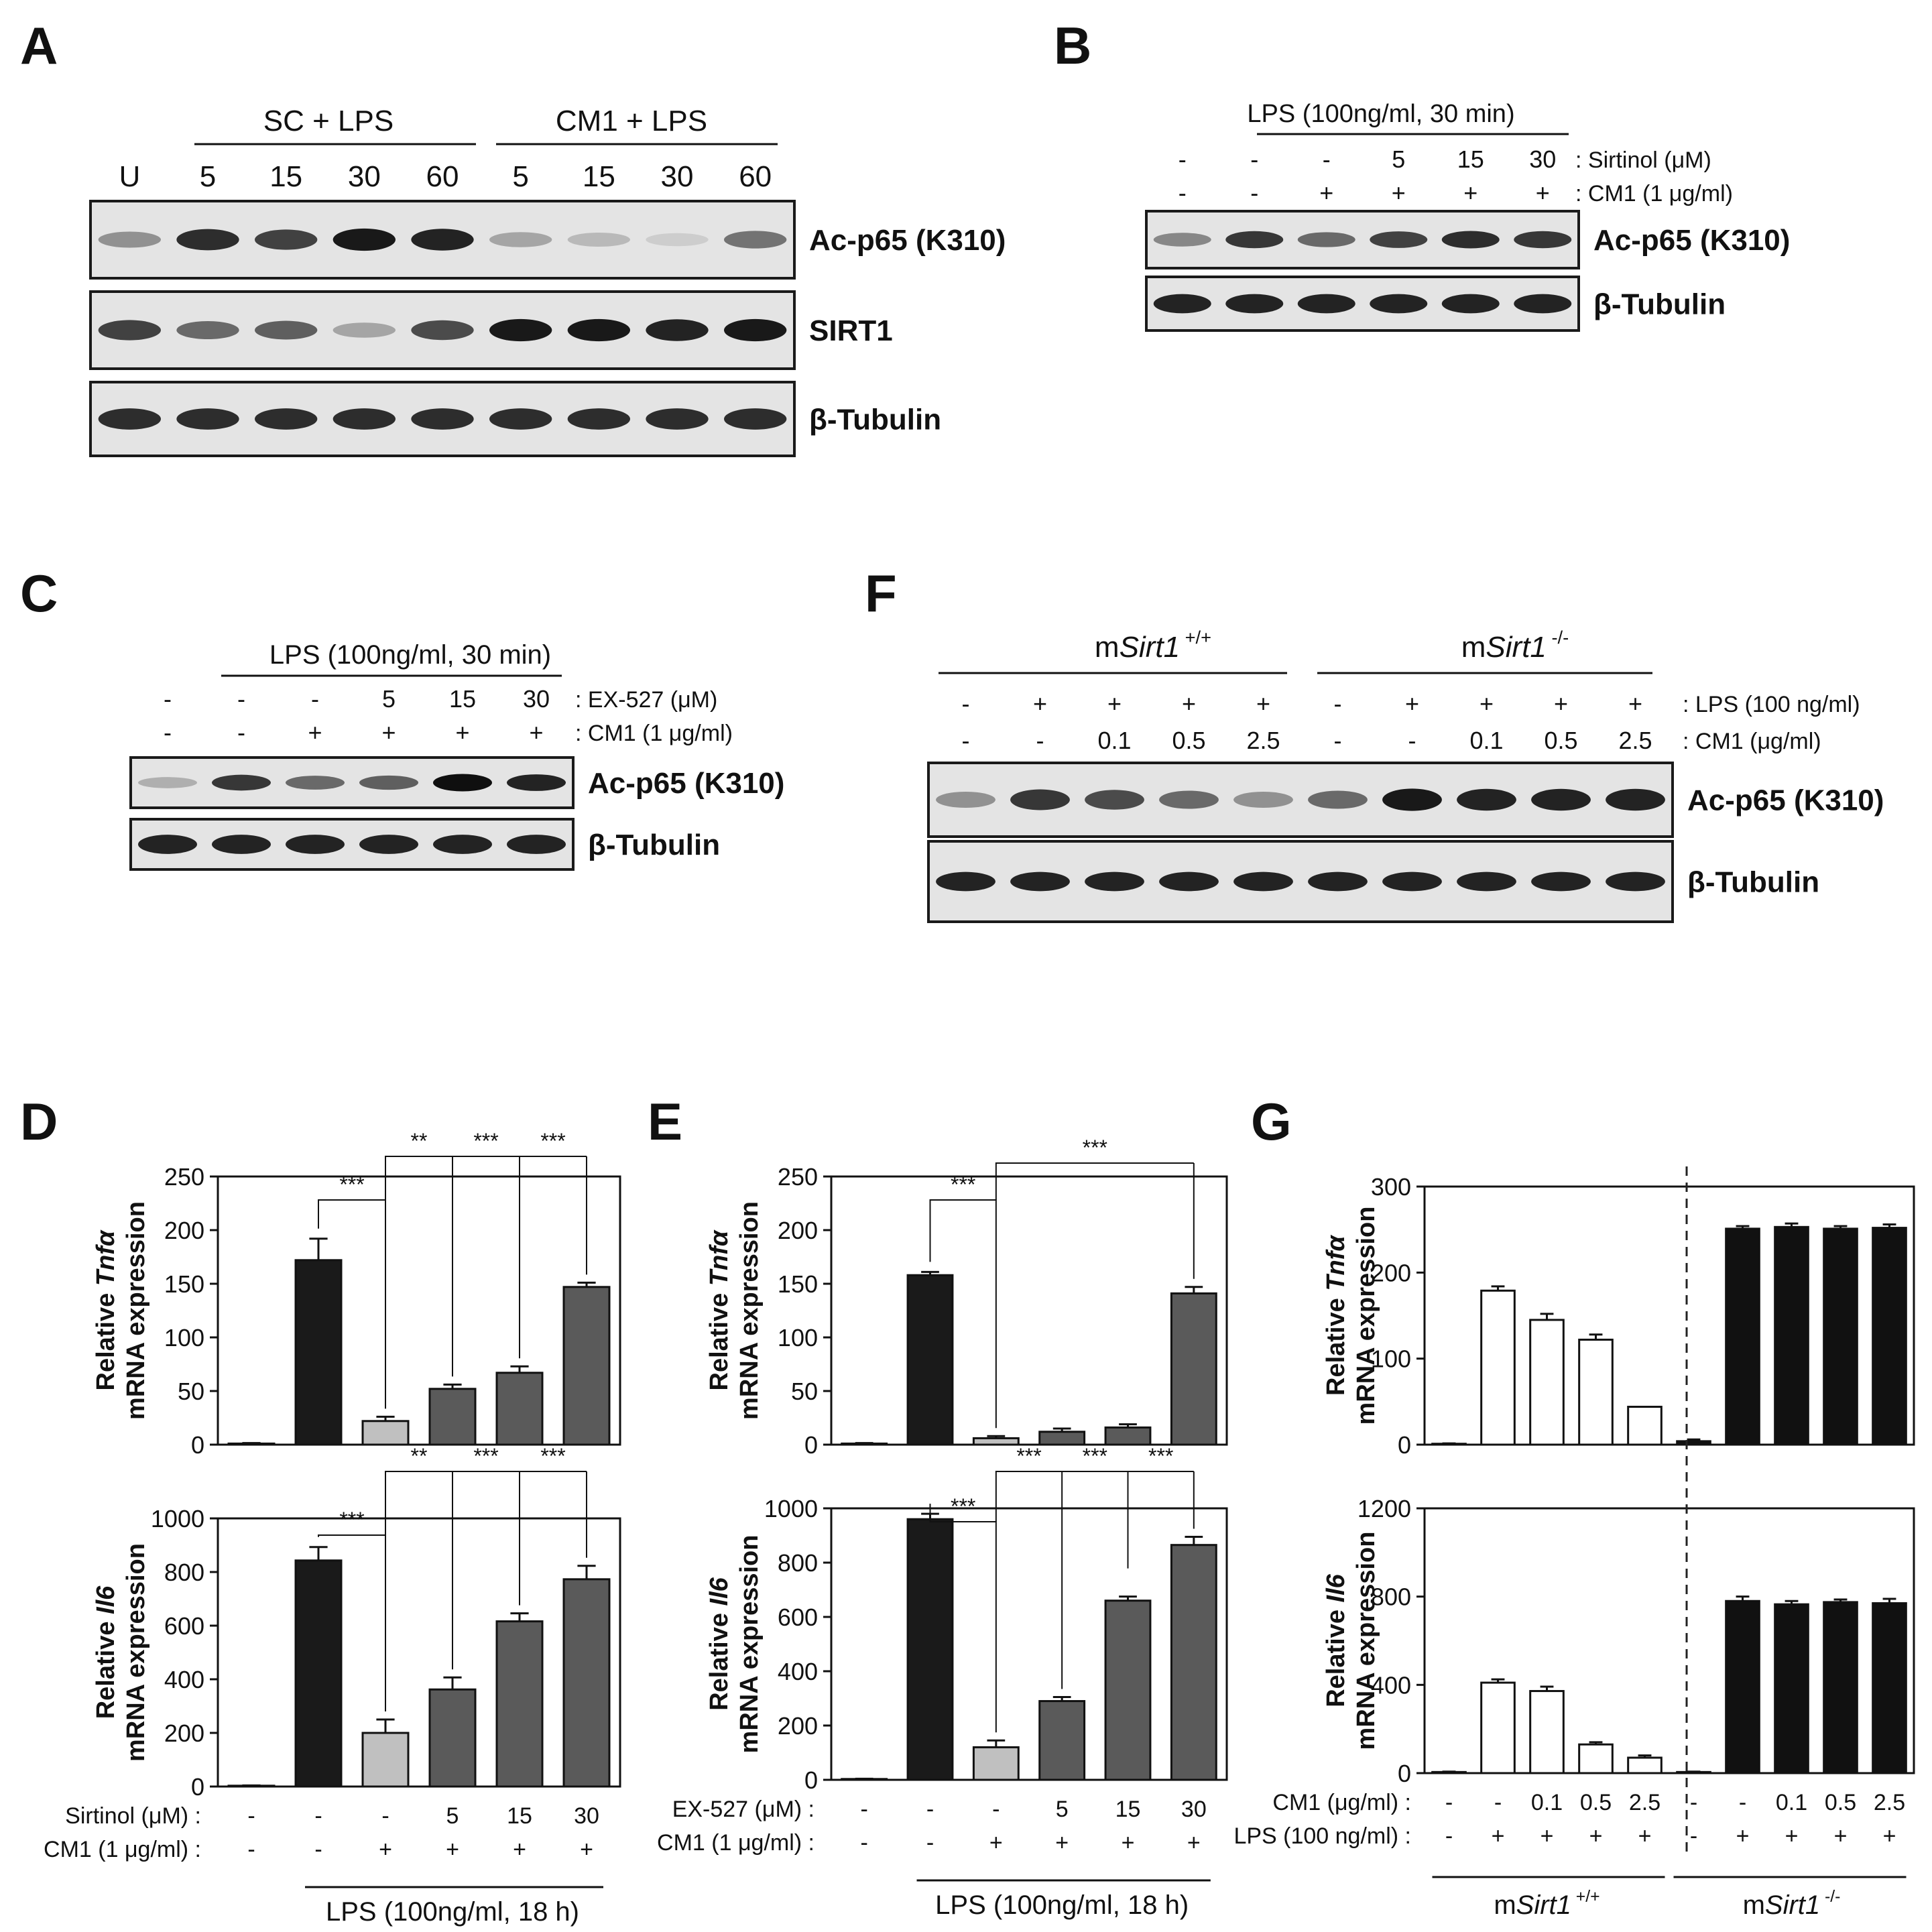 Image resolution: width=1932 pixels, height=1932 pixels. I want to click on x-footer-label: LPS (100ng/ml, 18 h), so click(1062, 1905).